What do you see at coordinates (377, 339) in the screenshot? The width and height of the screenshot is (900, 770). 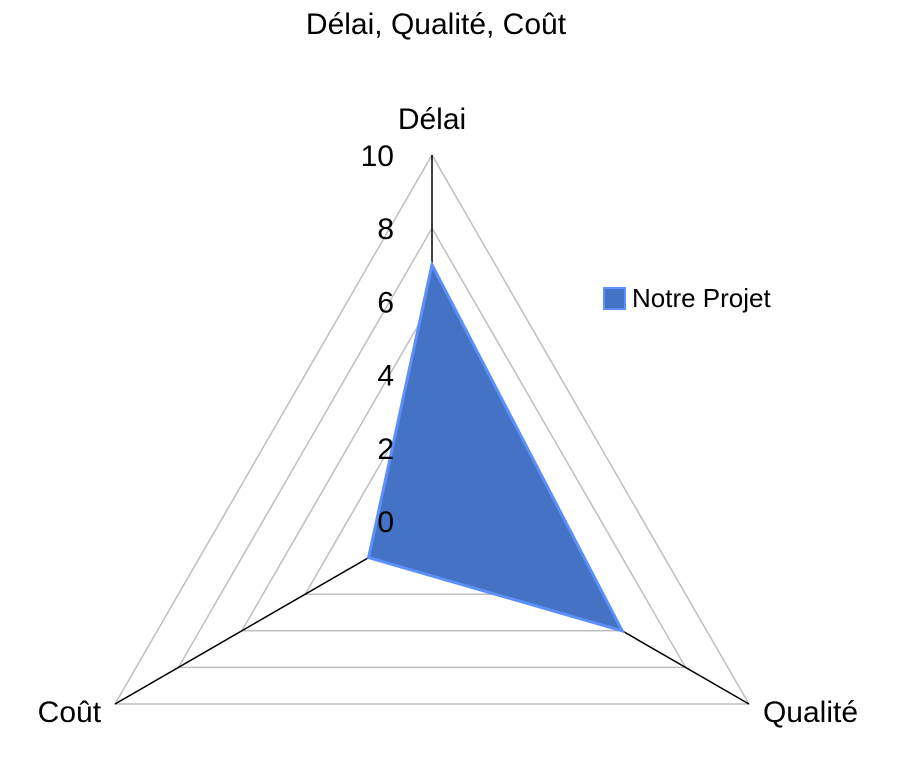 I see `tick-layer: 0 2 4 6 8 10` at bounding box center [377, 339].